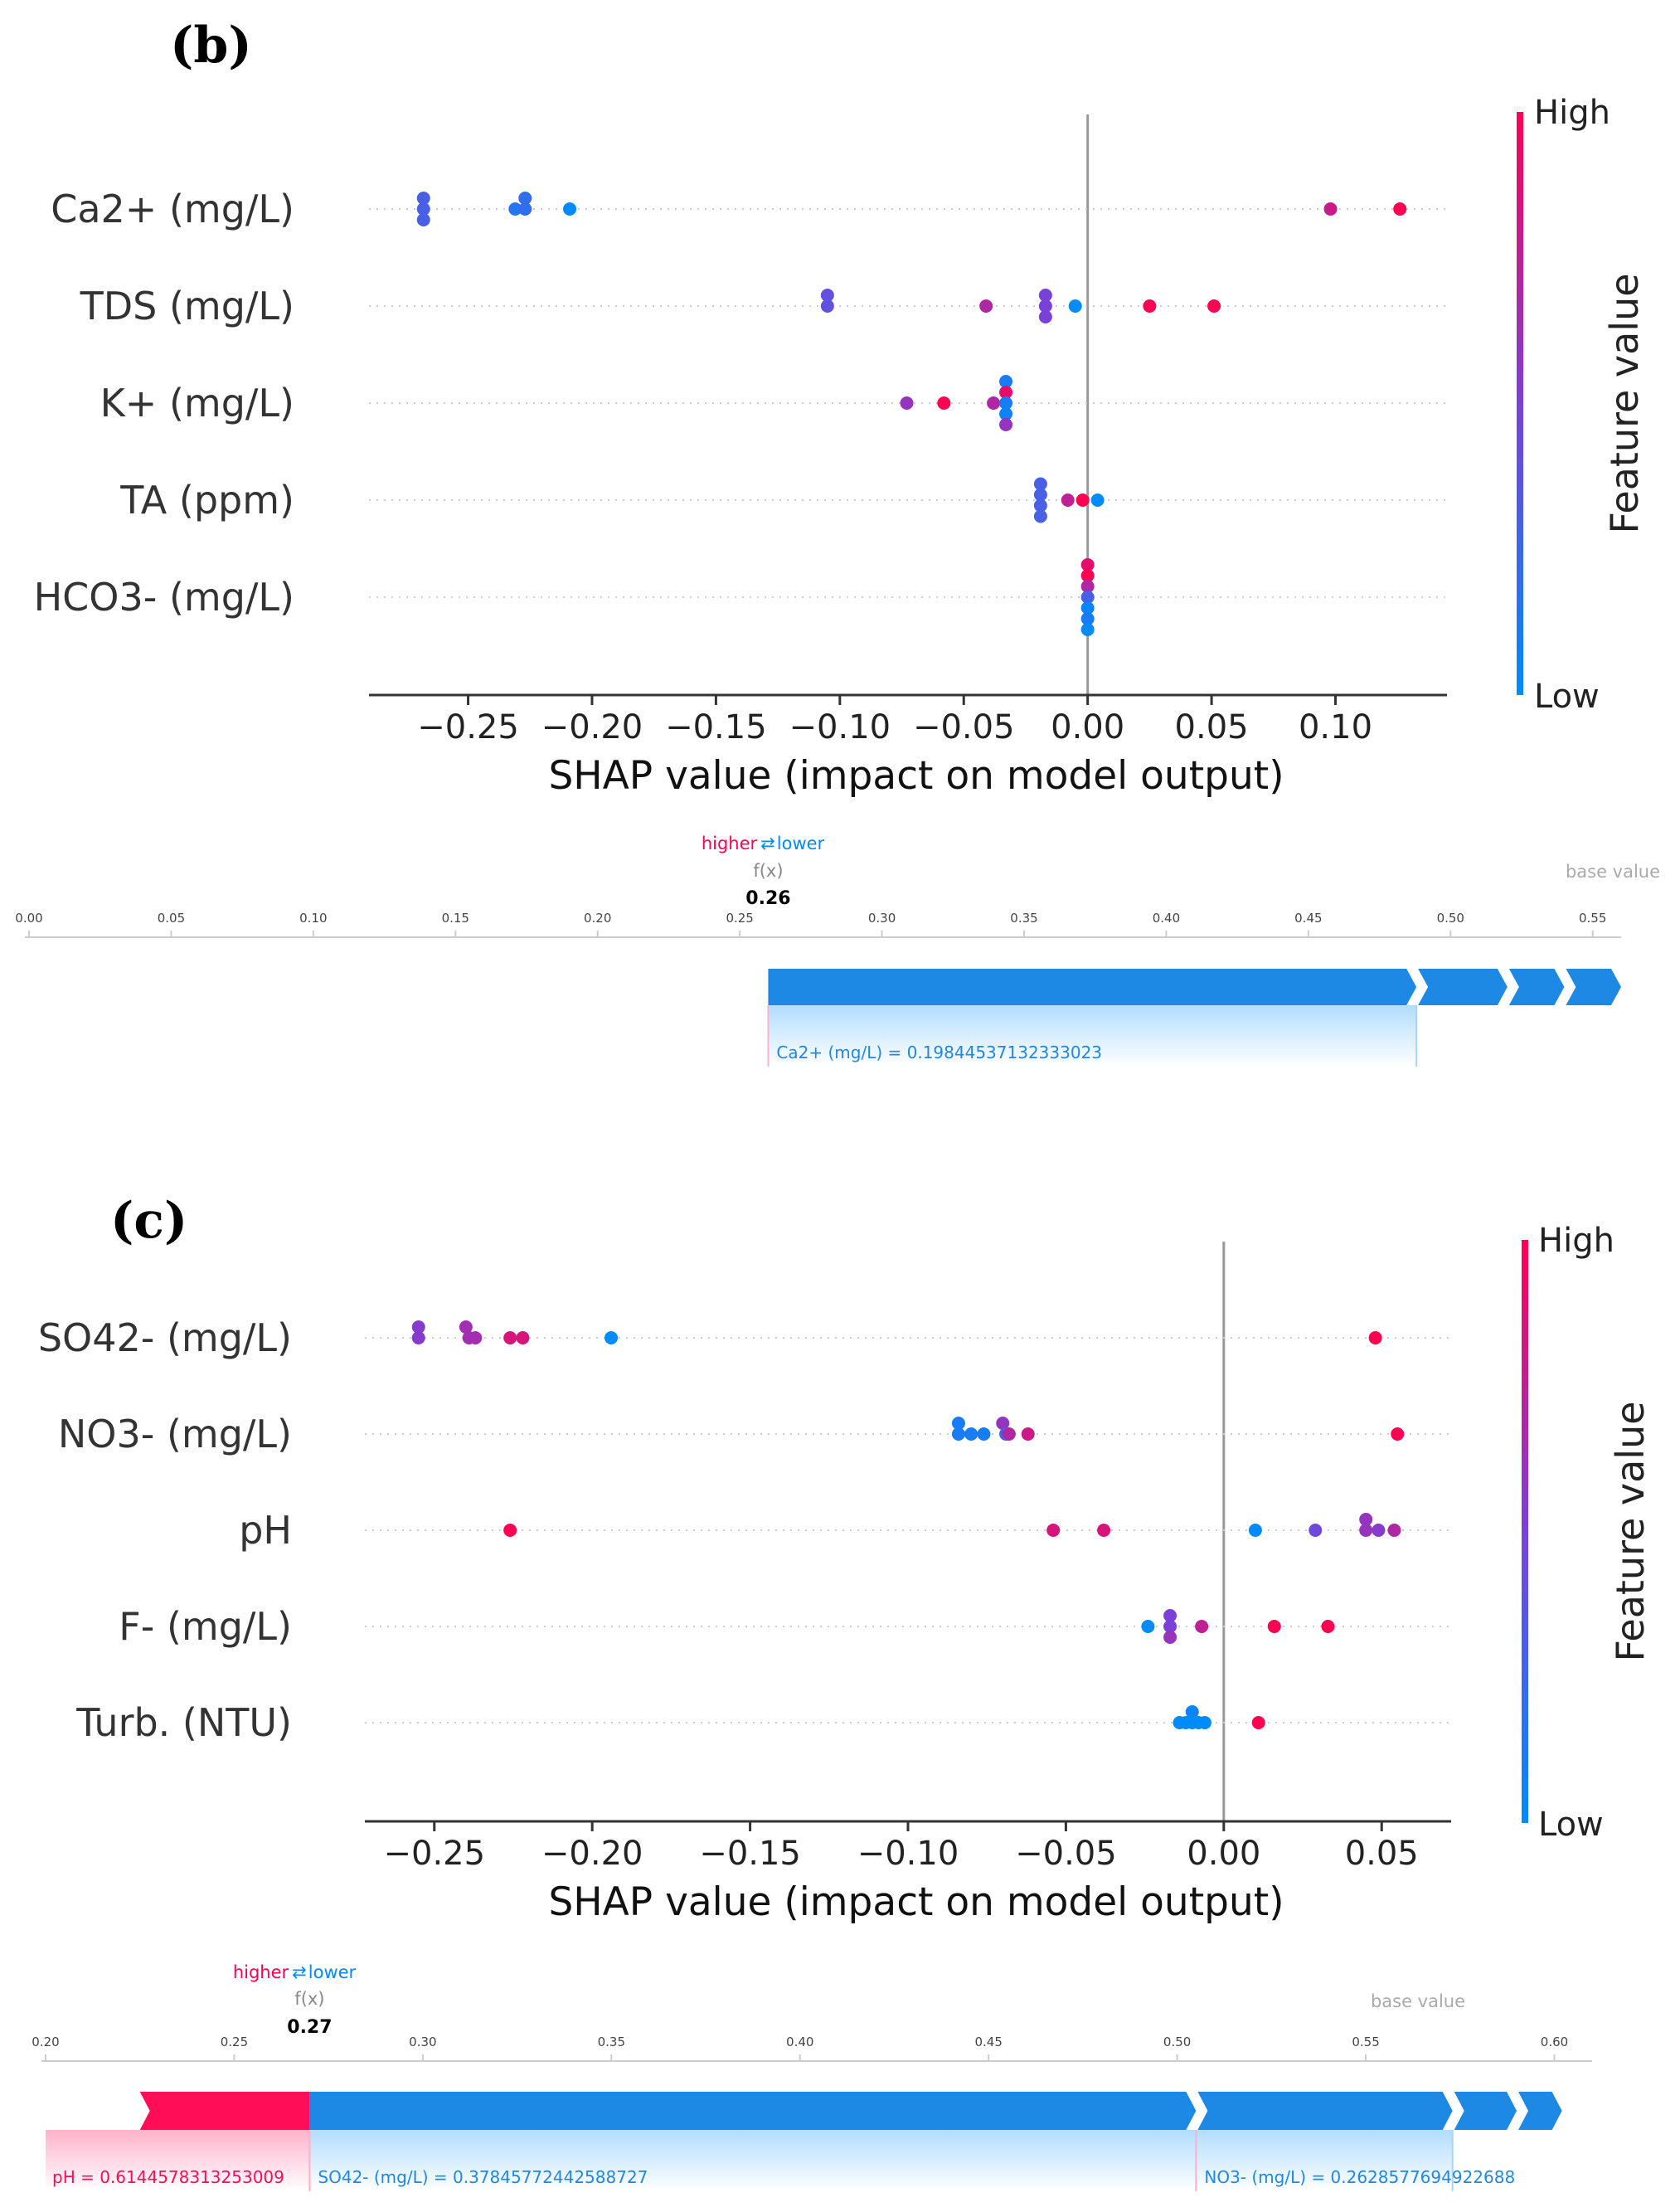 Image resolution: width=1680 pixels, height=2212 pixels. I want to click on force-tick-label: 0.30, so click(422, 2042).